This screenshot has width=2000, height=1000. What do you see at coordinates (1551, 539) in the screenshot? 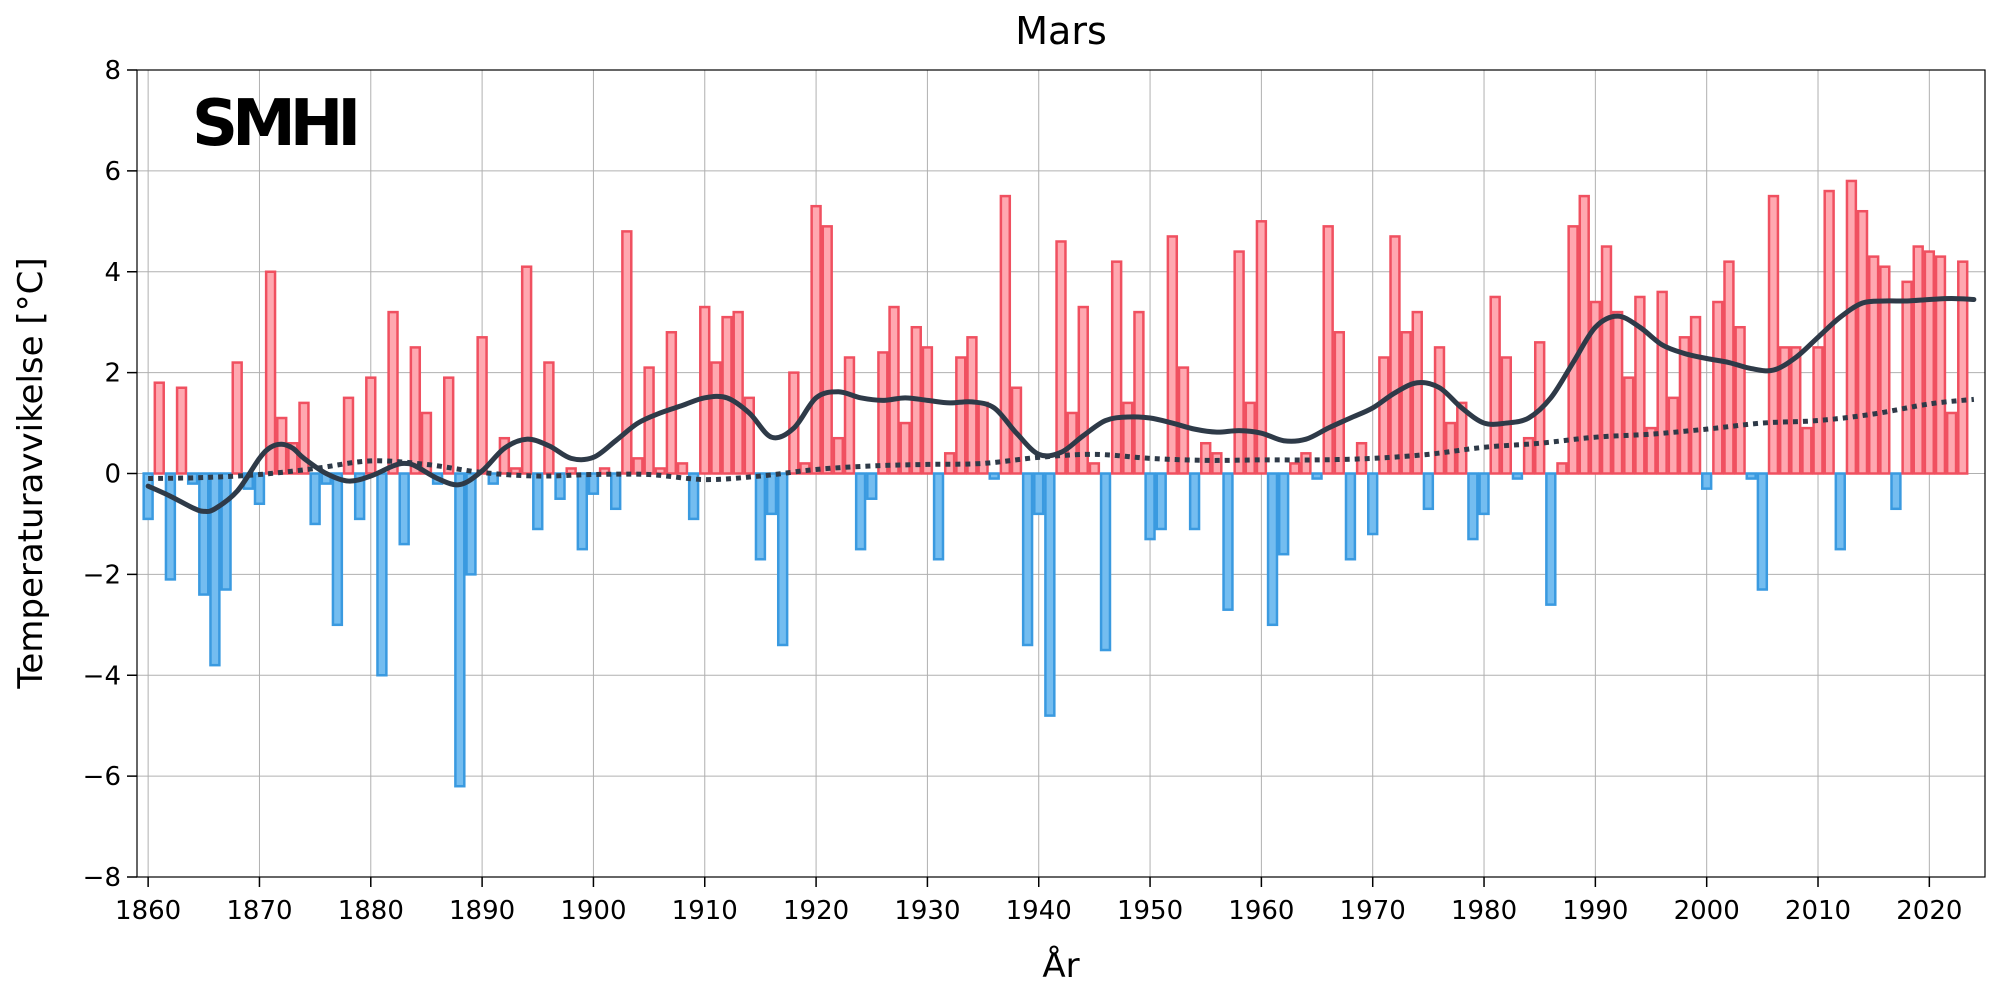
I see `bar-1986` at bounding box center [1551, 539].